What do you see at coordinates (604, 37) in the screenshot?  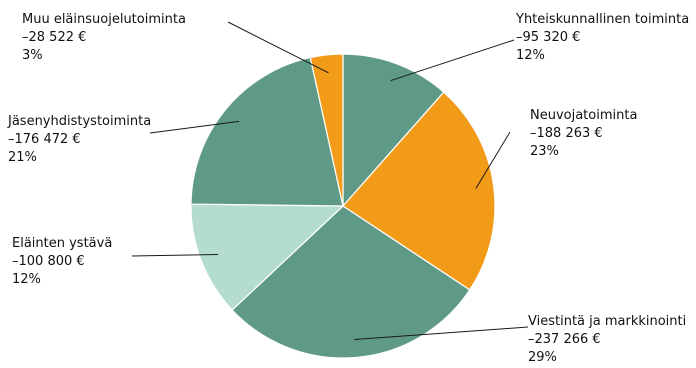 I see `slice-label-0: Yhteiskunnallinen toiminta –95 320 € 12%` at bounding box center [604, 37].